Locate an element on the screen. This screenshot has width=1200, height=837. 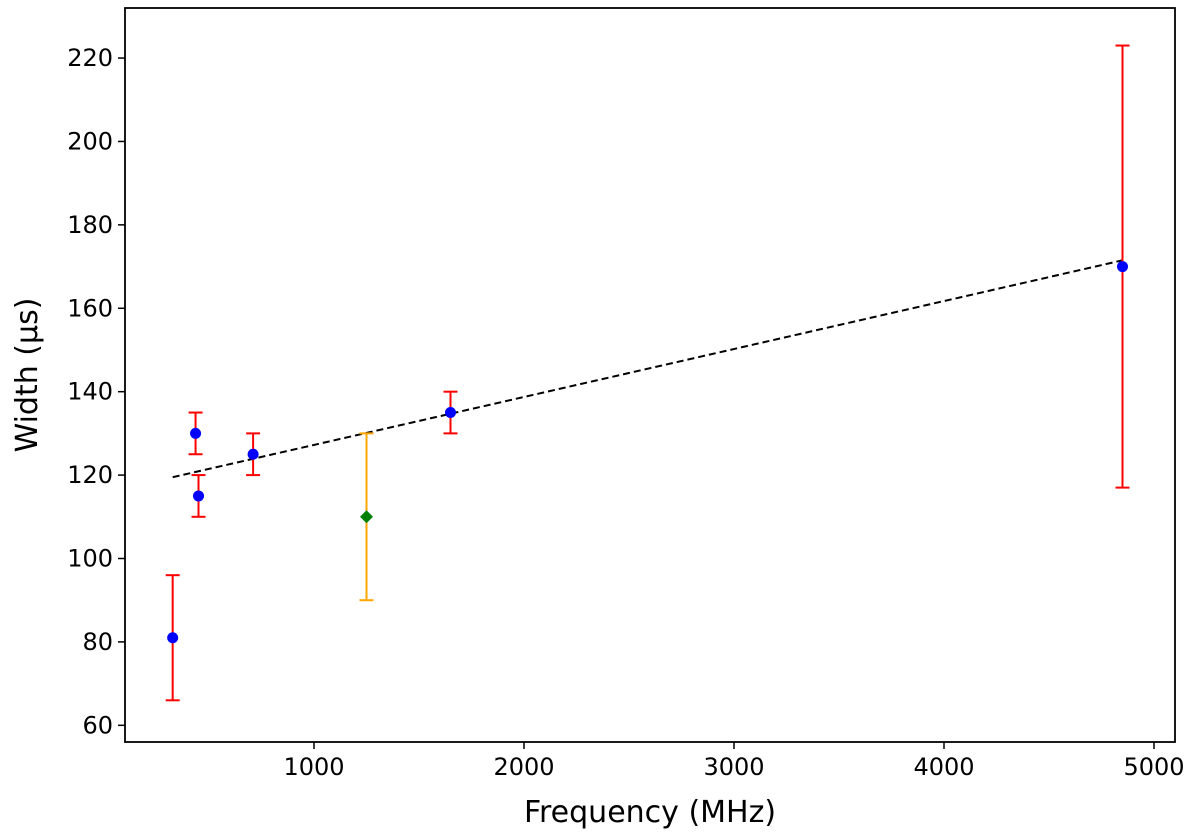
x-tick-label: 5000 is located at coordinates (1153, 767).